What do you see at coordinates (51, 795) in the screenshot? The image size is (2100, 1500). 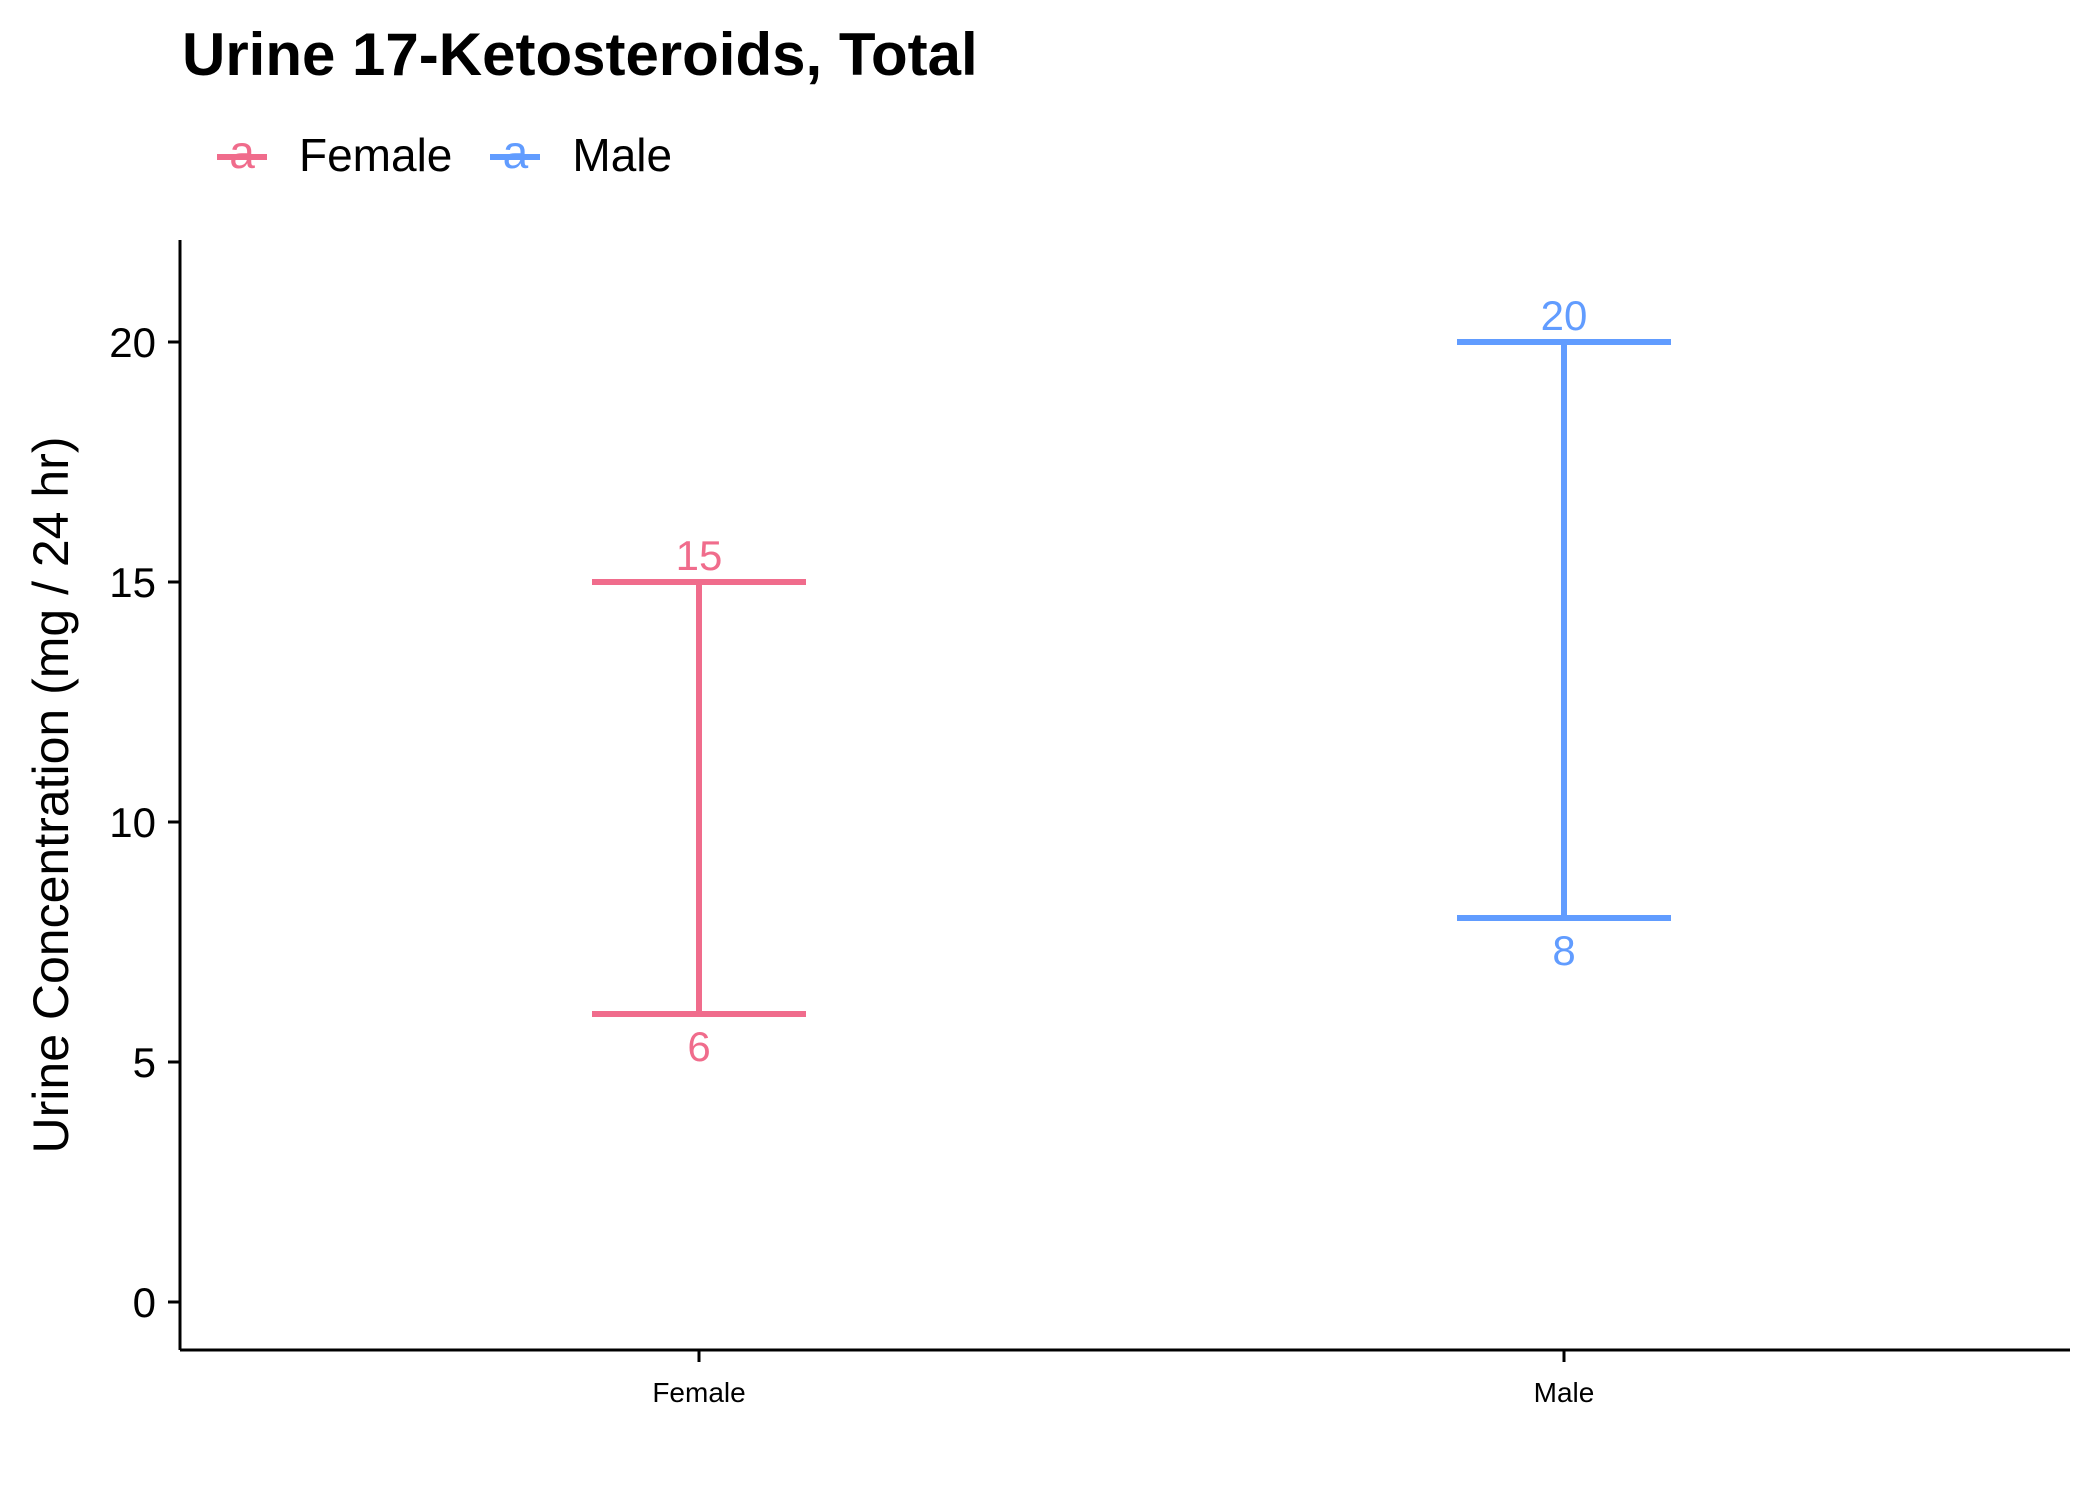 I see `y-axis-label: Urine Concentration (mg / 24 hr)` at bounding box center [51, 795].